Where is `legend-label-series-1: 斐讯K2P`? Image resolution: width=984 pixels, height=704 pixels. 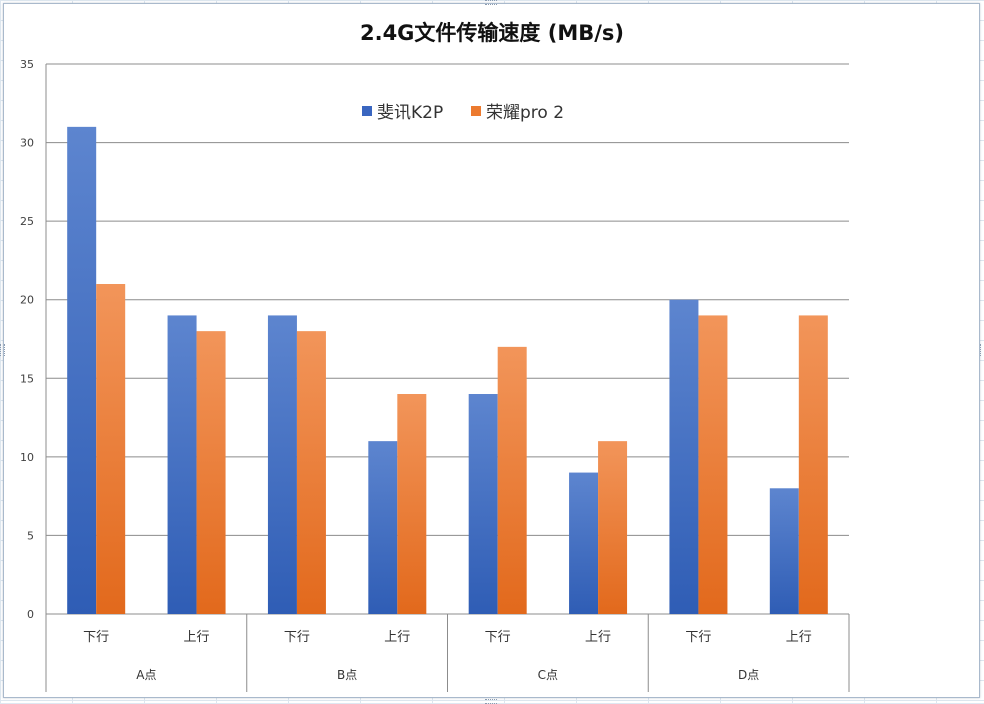 legend-label-series-1: 斐讯K2P is located at coordinates (410, 113).